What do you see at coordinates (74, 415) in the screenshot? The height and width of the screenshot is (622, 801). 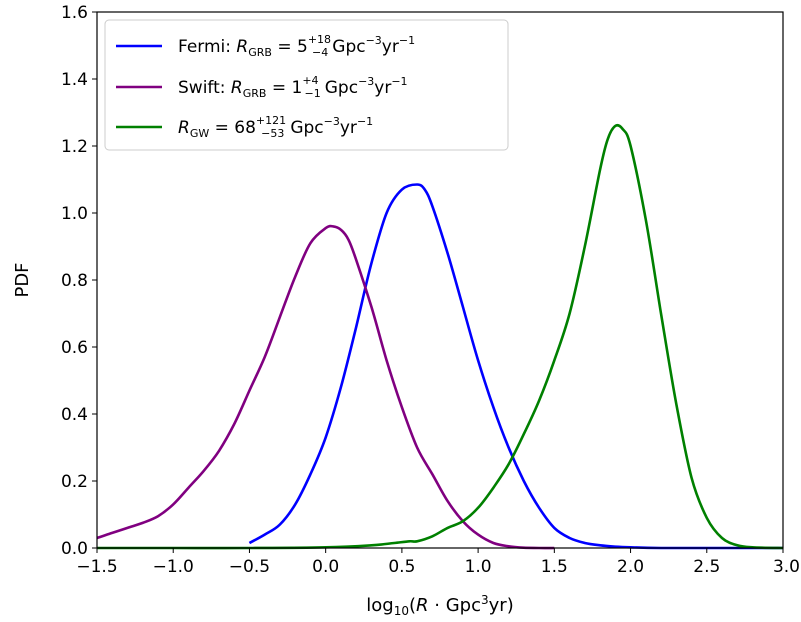 I see `y-tick-label: 0.4` at bounding box center [74, 415].